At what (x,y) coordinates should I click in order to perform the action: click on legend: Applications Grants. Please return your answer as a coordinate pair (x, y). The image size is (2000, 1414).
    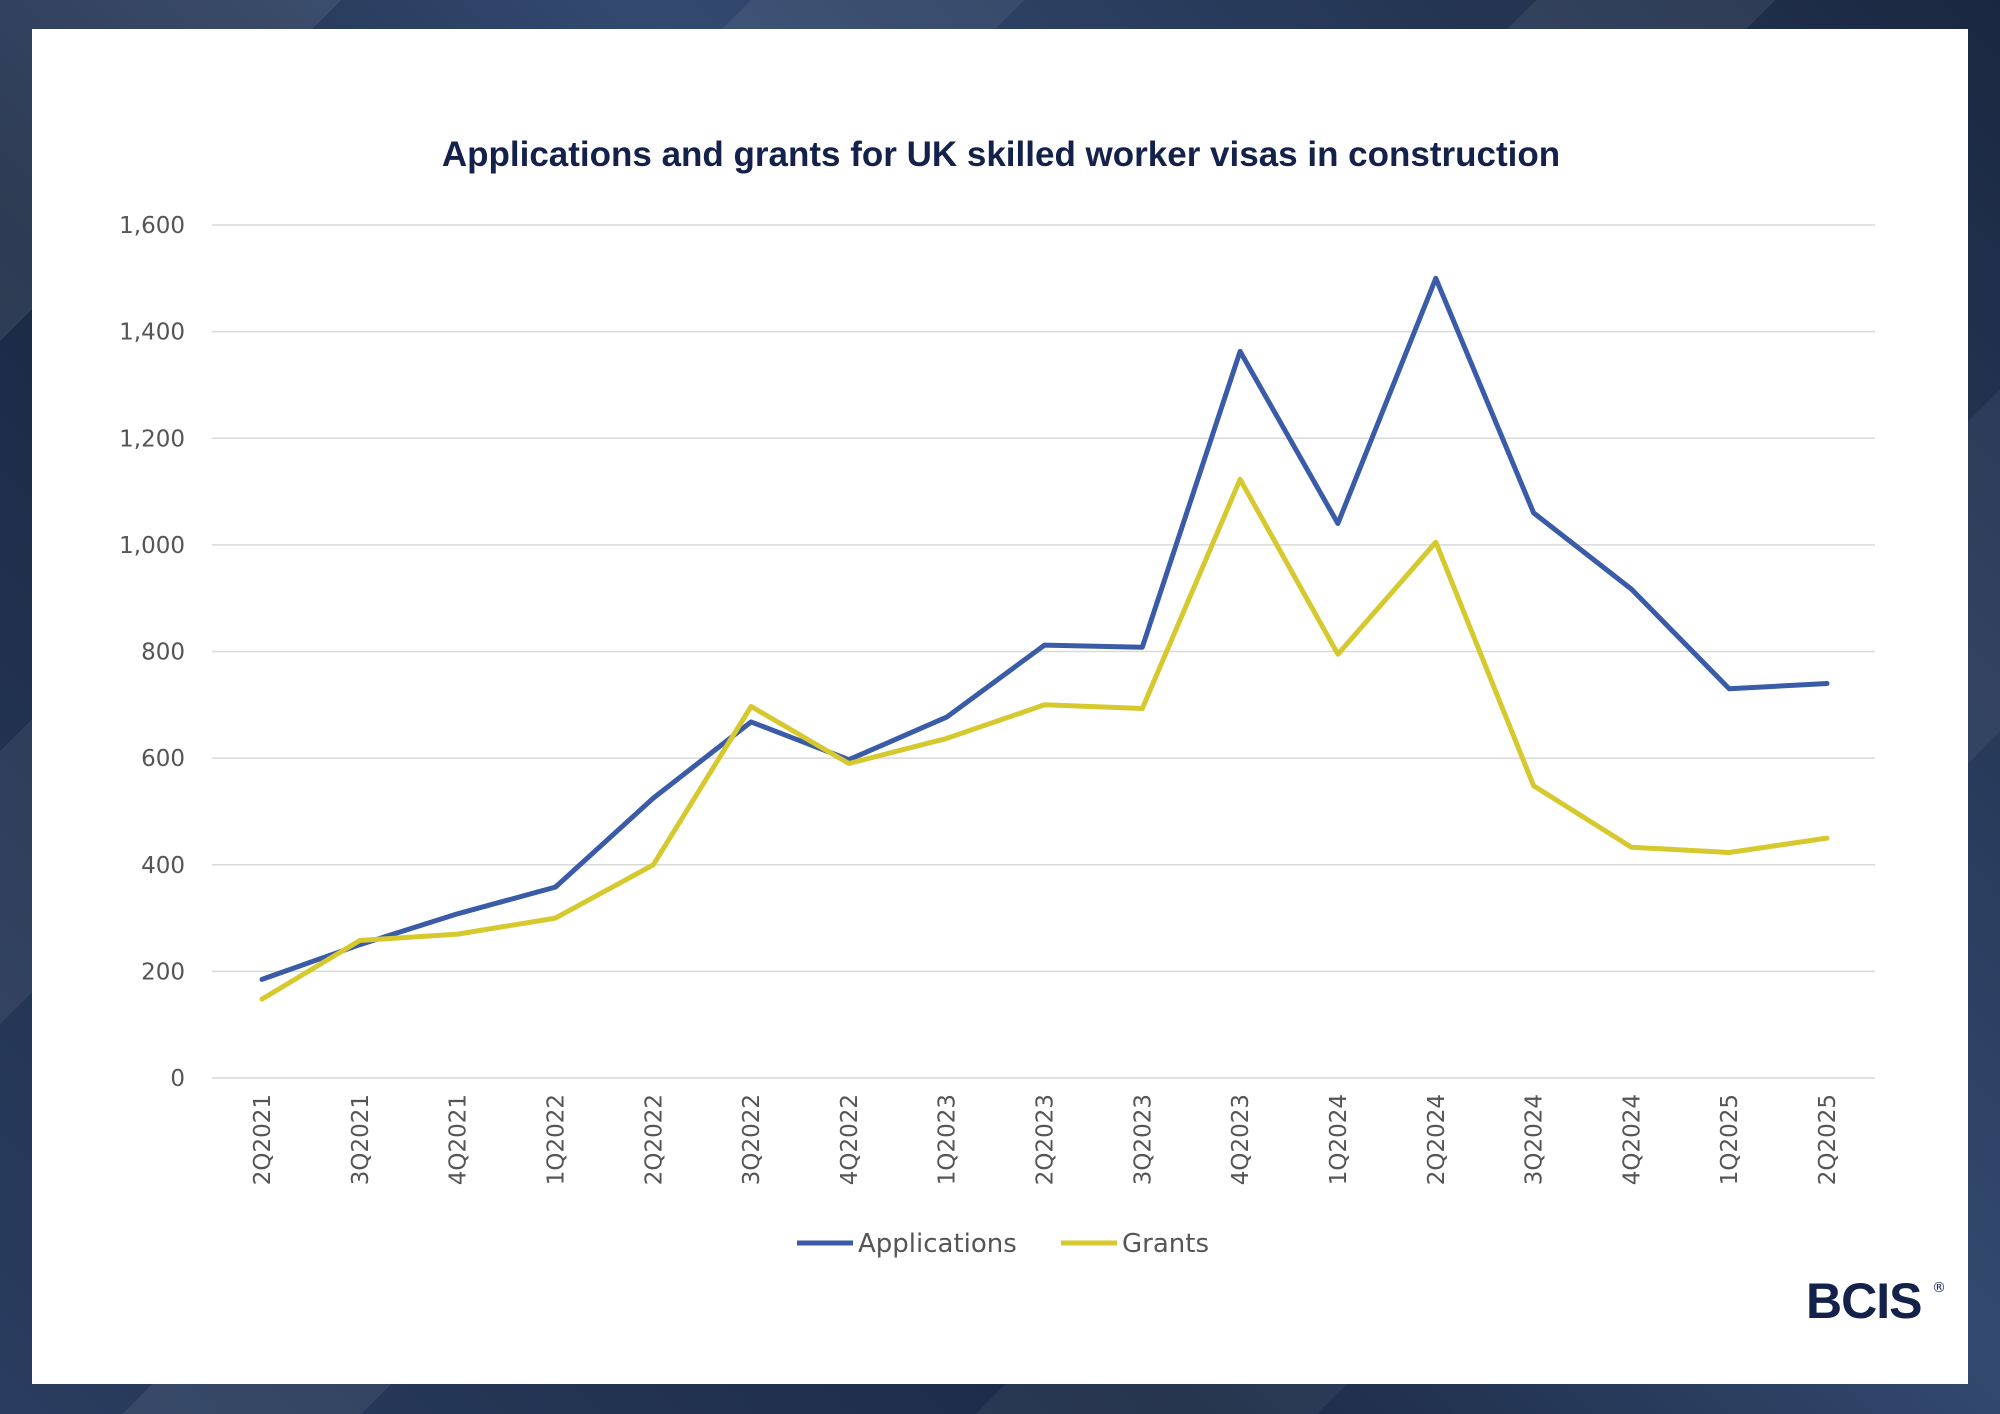
    Looking at the image, I should click on (1003, 1244).